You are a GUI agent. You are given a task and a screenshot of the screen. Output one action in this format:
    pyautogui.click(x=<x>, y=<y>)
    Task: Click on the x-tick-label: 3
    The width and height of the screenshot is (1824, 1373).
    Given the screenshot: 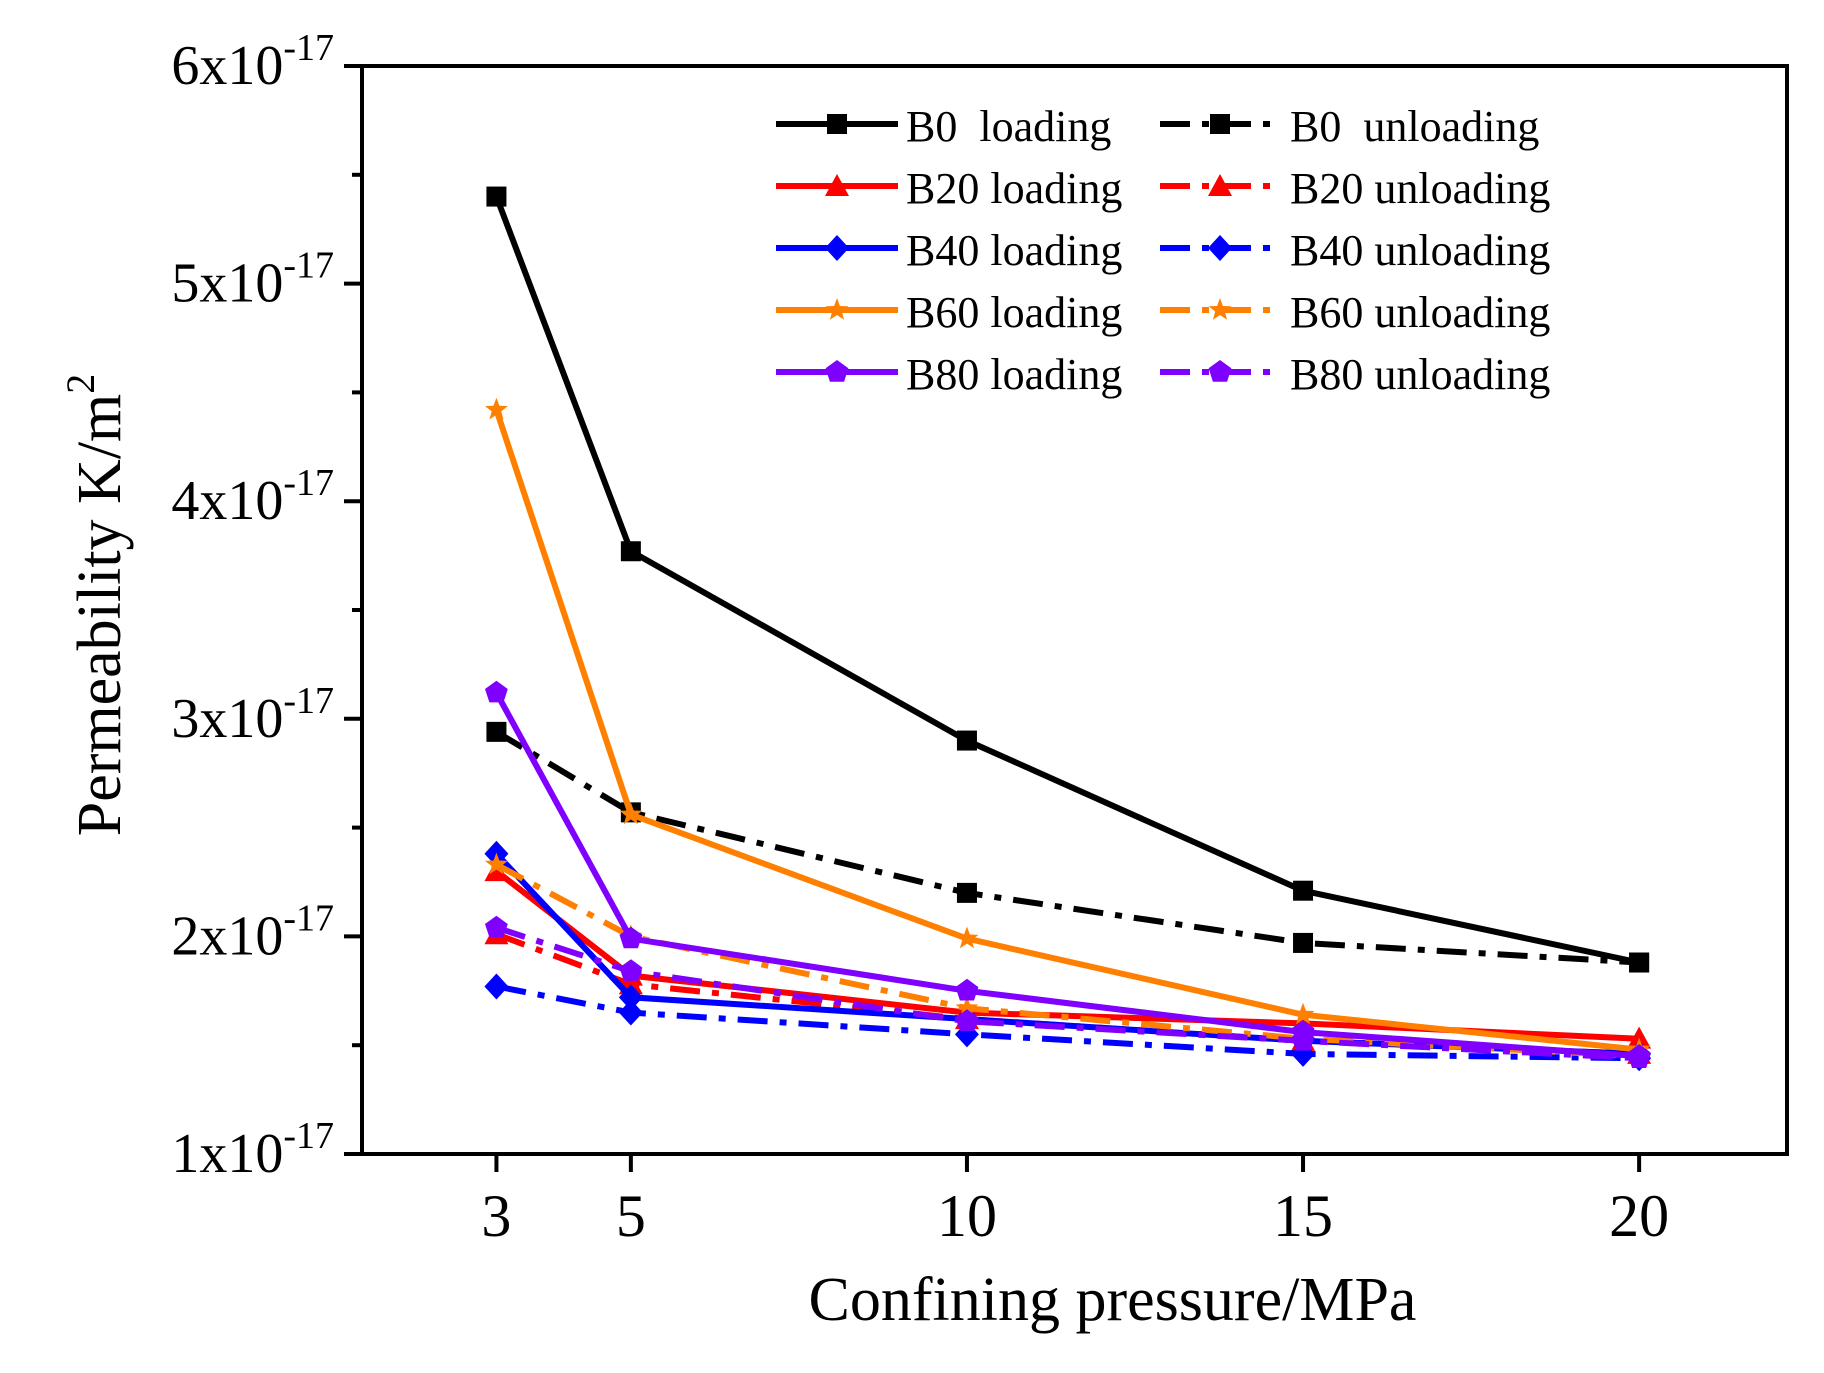 What is the action you would take?
    pyautogui.click(x=496, y=1216)
    